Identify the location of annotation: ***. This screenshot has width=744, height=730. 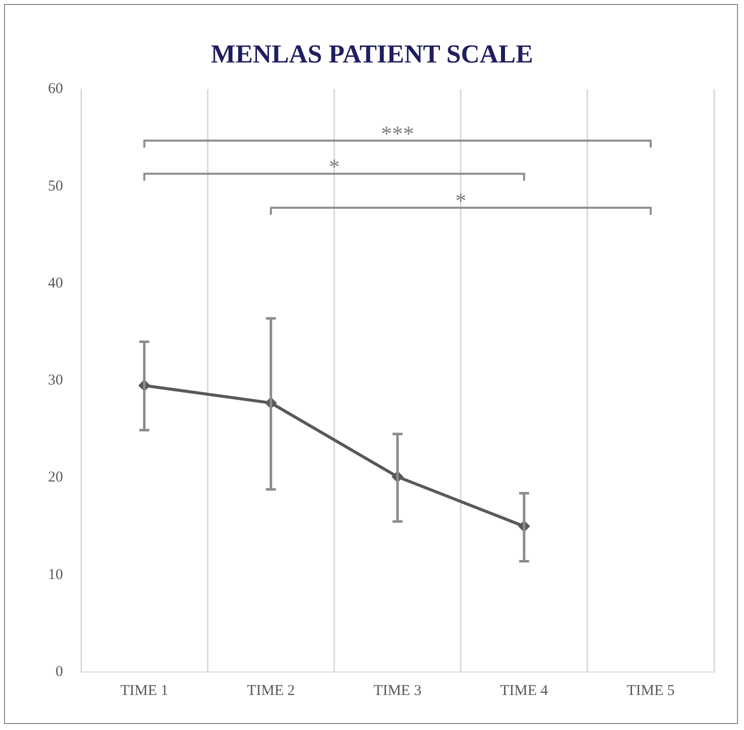
(397, 133).